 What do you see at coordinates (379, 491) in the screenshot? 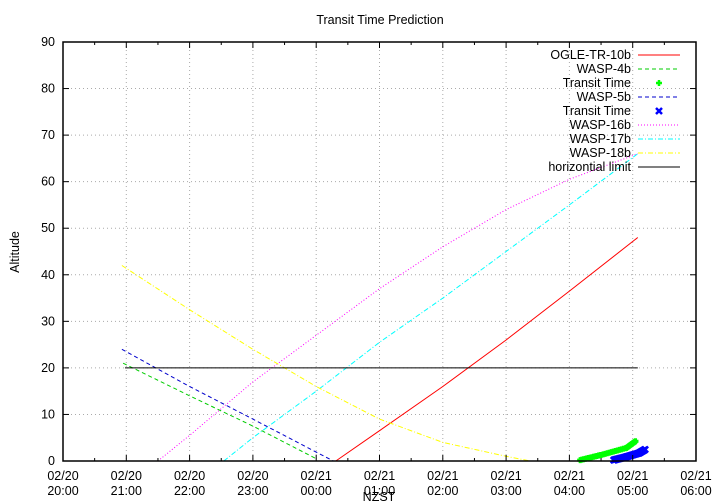
I see `x-tick-time: 01:00` at bounding box center [379, 491].